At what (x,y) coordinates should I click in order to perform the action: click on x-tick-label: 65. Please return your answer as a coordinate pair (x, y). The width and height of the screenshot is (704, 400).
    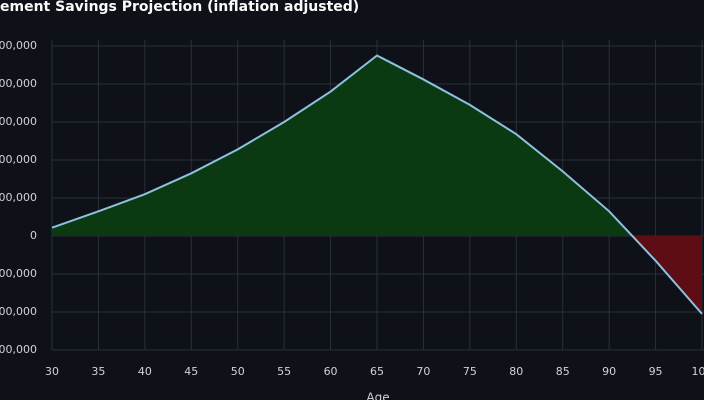
    Looking at the image, I should click on (377, 371).